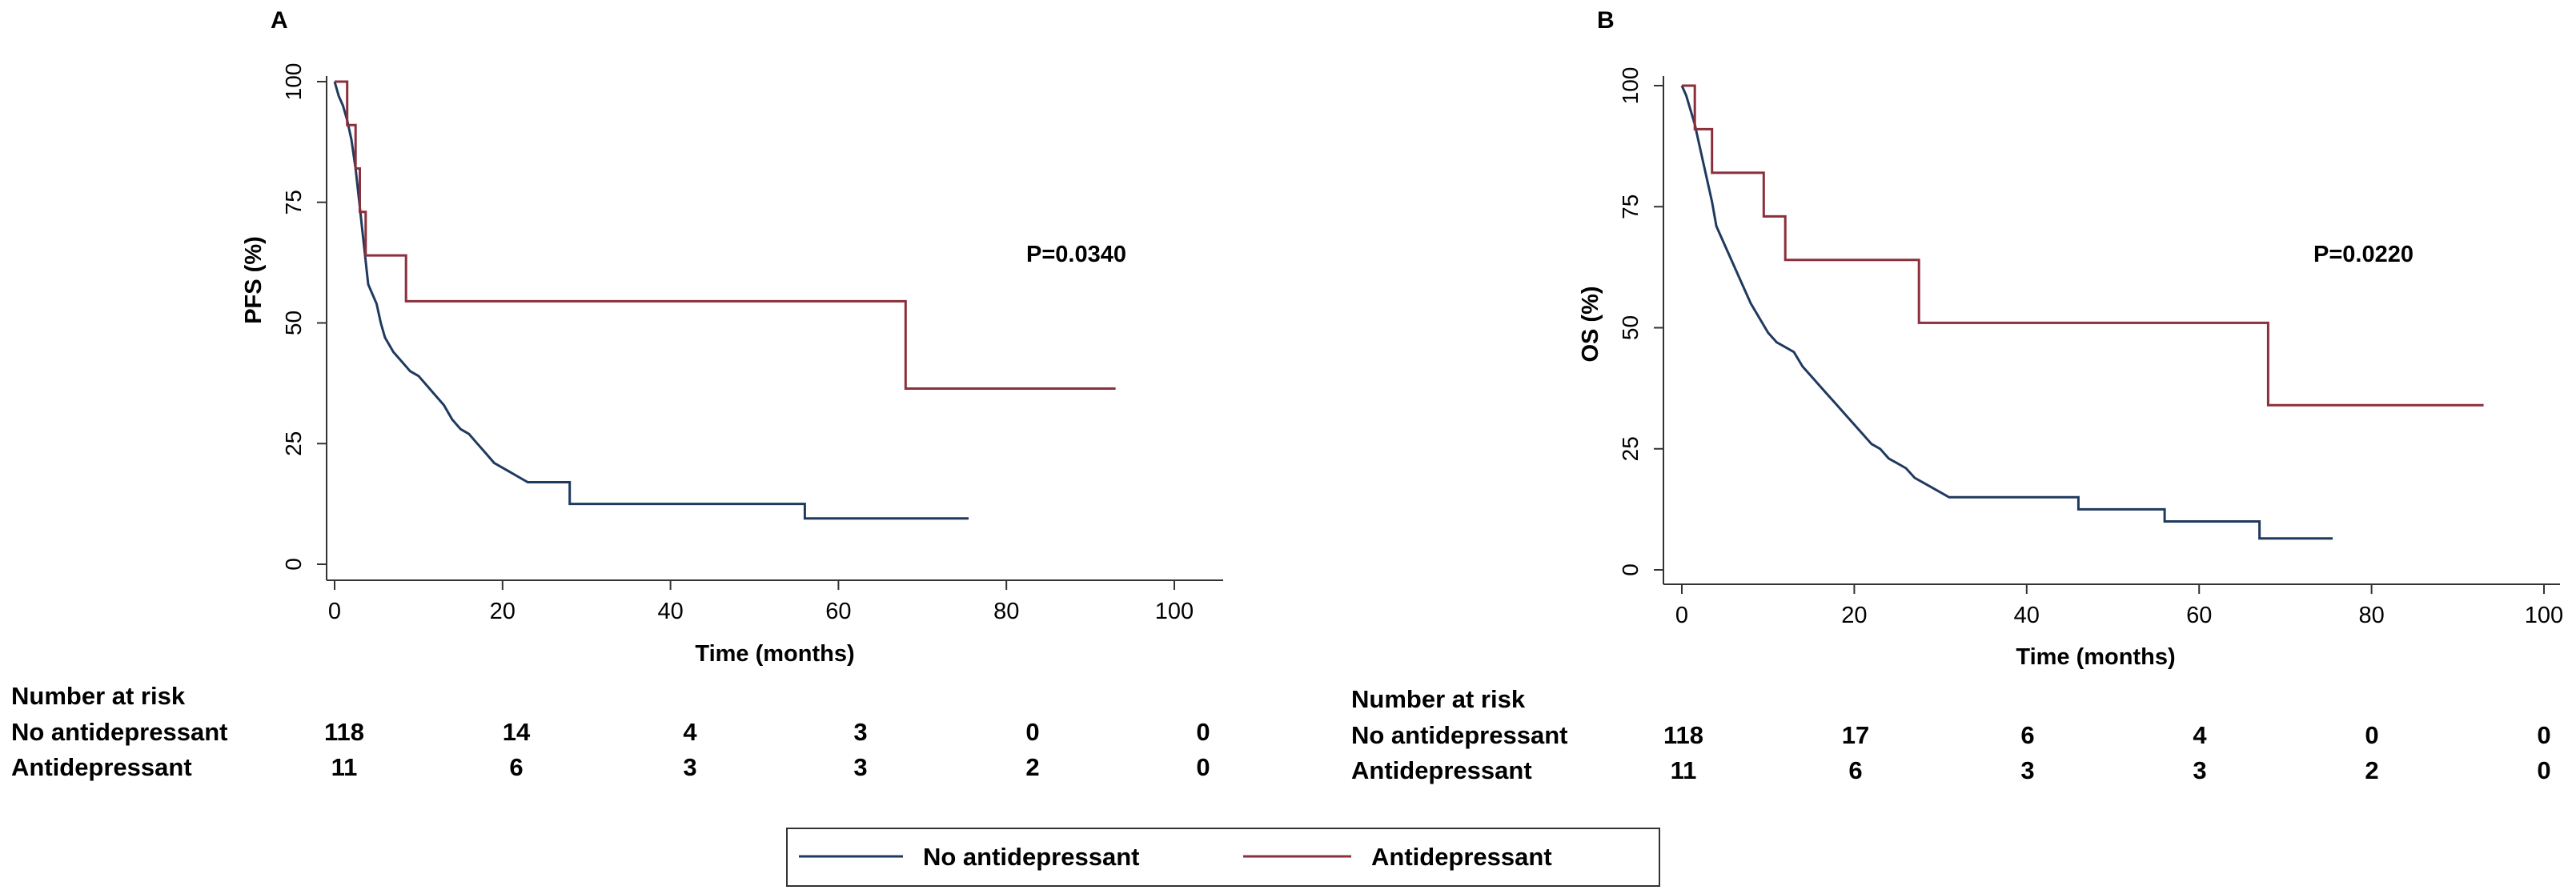  Describe the element at coordinates (2372, 735) in the screenshot. I see `panel-b-risk-value-r0-c4: 0` at that location.